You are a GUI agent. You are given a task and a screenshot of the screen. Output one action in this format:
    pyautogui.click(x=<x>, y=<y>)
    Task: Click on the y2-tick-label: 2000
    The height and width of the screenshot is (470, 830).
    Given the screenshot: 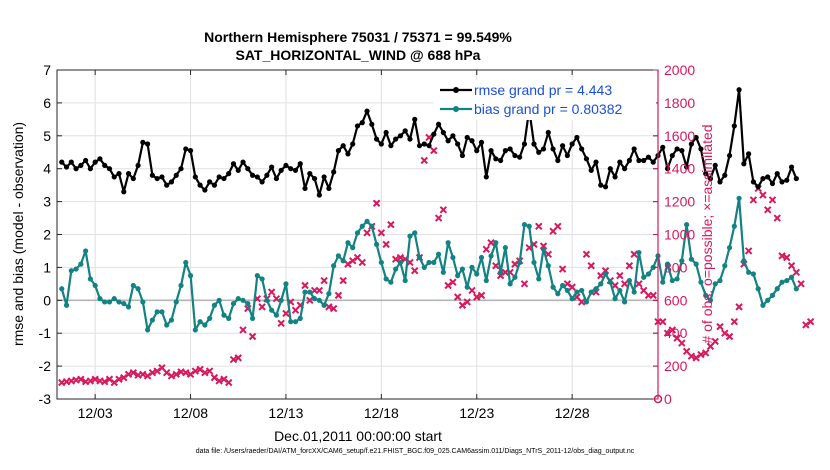 What is the action you would take?
    pyautogui.click(x=679, y=70)
    